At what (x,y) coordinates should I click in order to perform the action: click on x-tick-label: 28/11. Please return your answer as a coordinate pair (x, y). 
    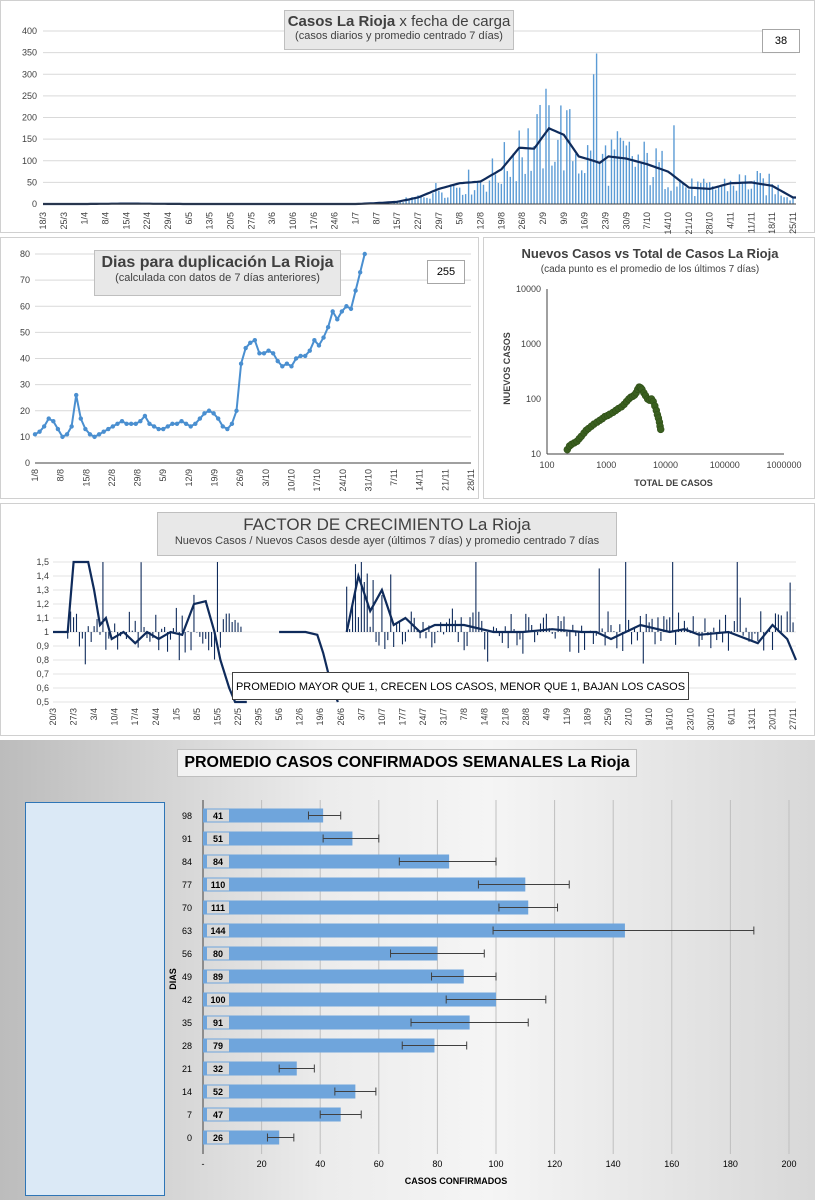
    Looking at the image, I should click on (471, 480).